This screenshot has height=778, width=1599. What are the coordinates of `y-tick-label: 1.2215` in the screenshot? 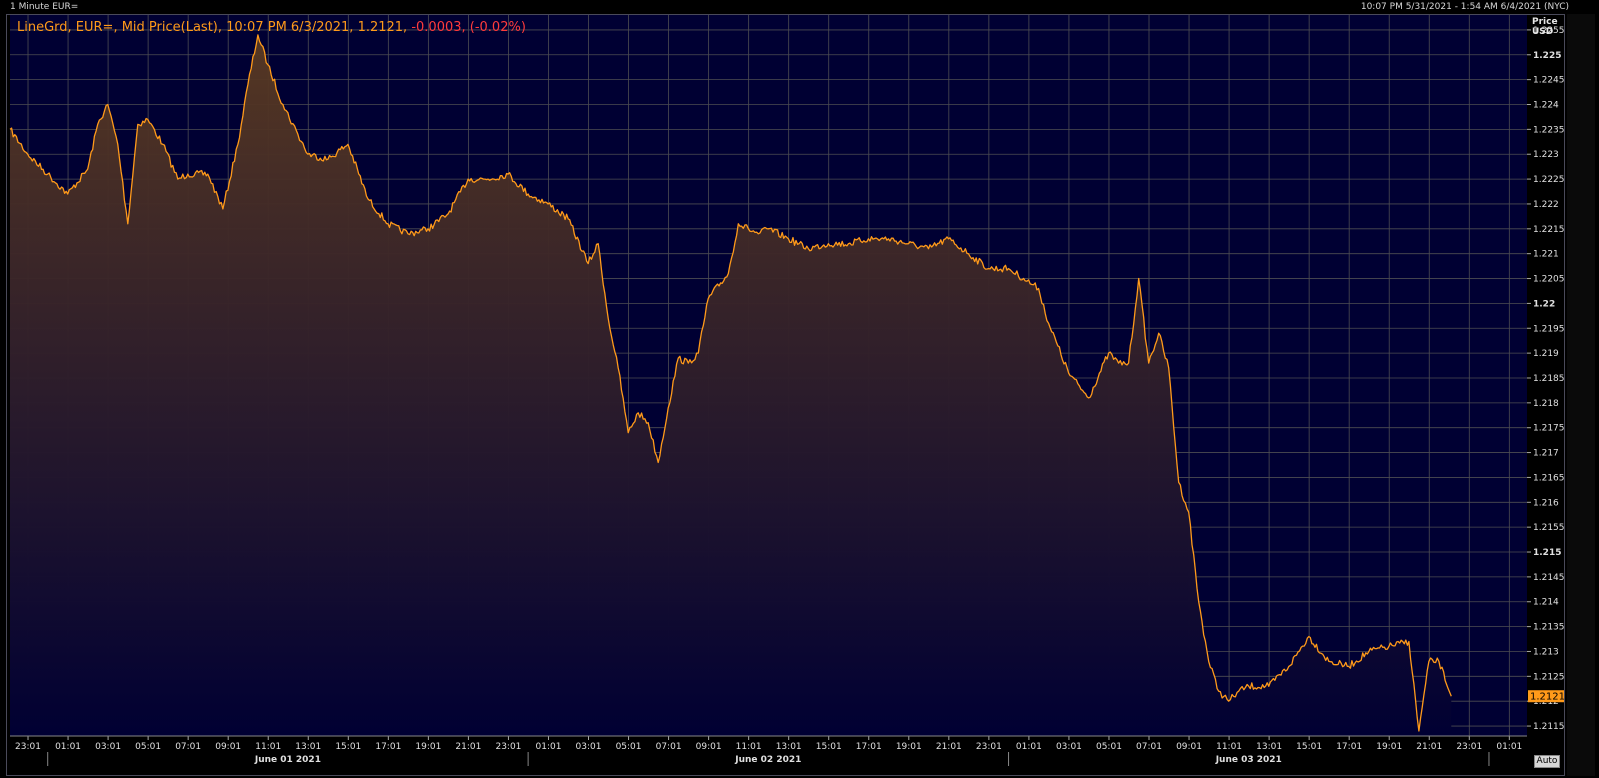 It's located at (1549, 230).